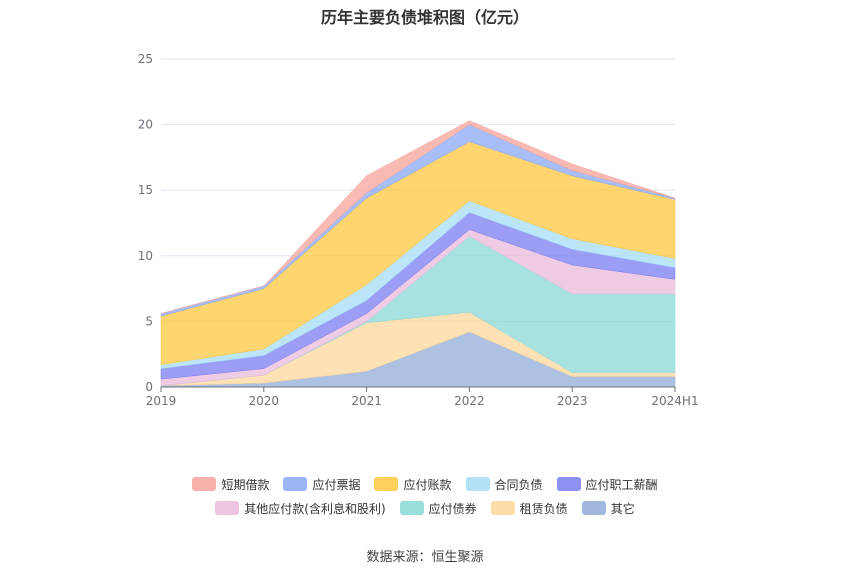  What do you see at coordinates (161, 401) in the screenshot?
I see `x-tick-label: 2019` at bounding box center [161, 401].